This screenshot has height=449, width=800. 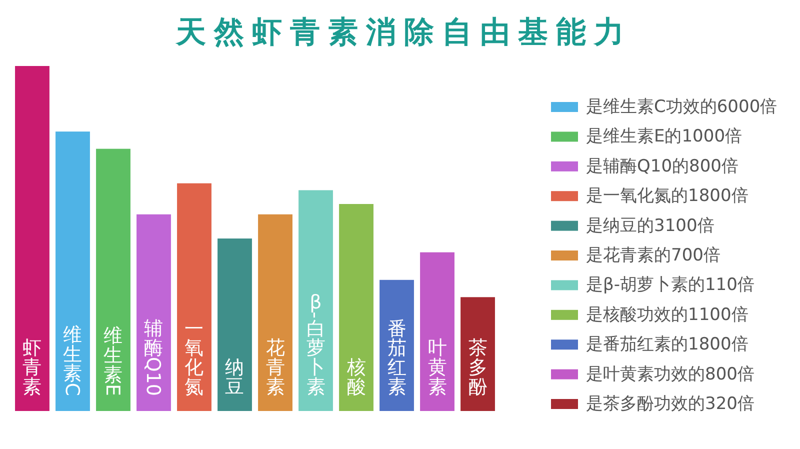 I want to click on legend-label: 是番茄红素的1800倍, so click(x=667, y=344).